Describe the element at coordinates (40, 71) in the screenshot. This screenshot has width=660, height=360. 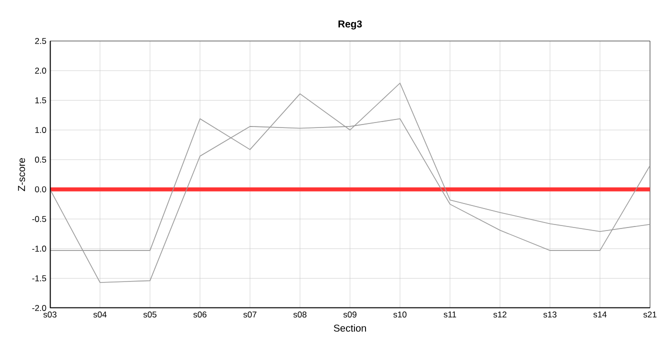
I see `y-tick-label: 2.0` at that location.